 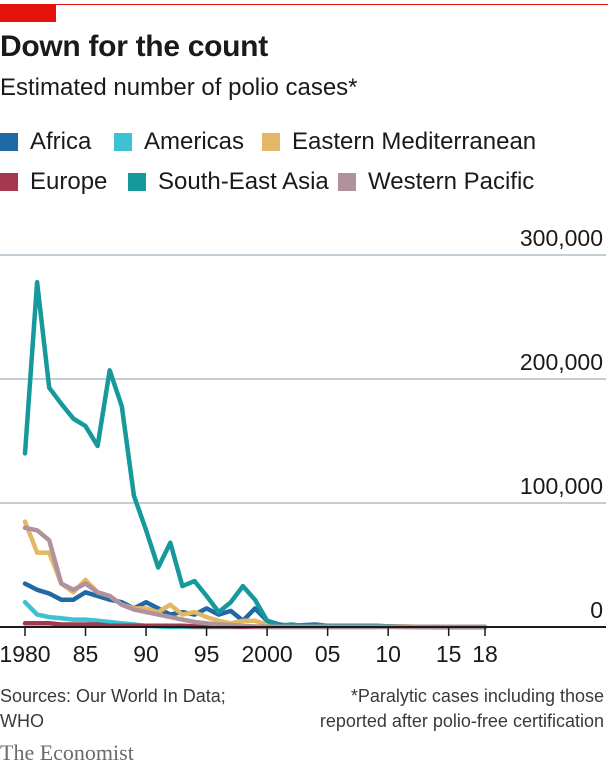 I want to click on sources-line-1: Sources: Our World In Data;, so click(x=113, y=696).